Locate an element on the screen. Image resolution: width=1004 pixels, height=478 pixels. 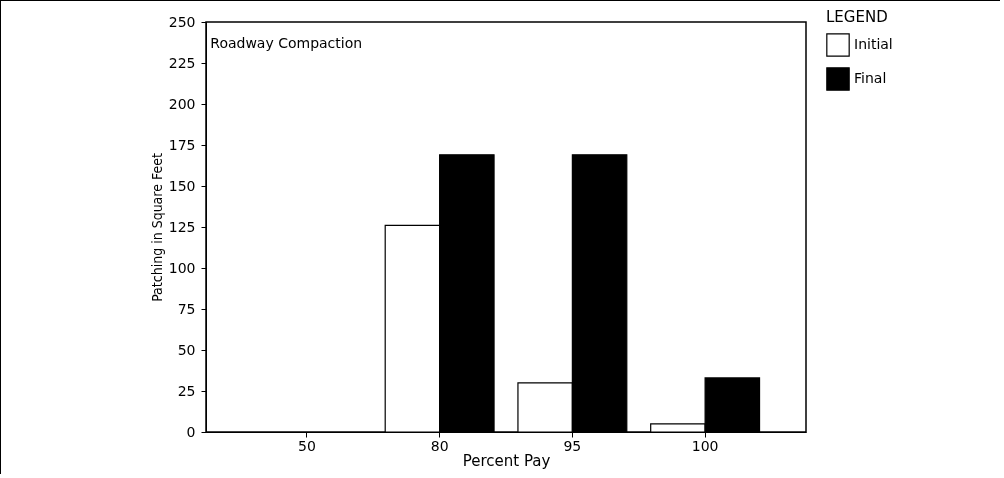
x-tick-label: 100 is located at coordinates (705, 445).